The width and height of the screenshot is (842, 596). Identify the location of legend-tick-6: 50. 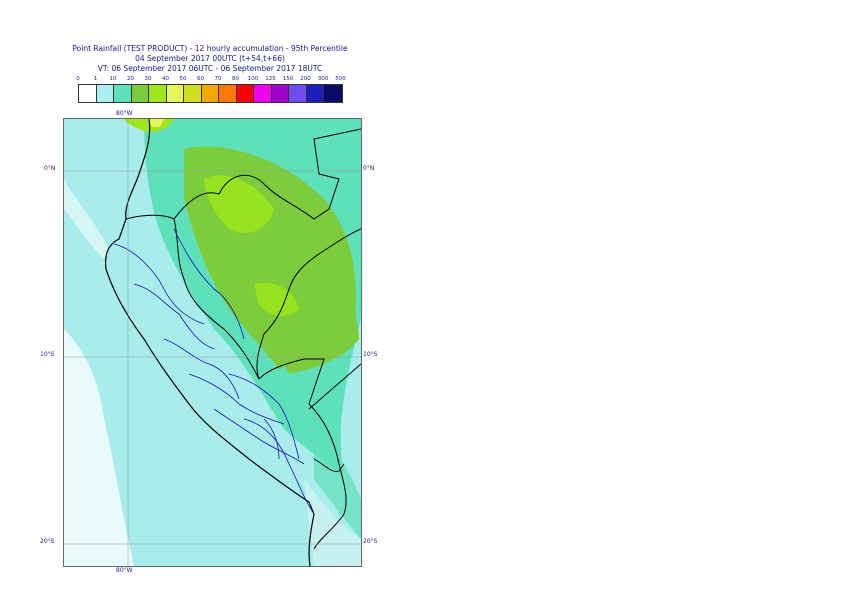
(183, 79).